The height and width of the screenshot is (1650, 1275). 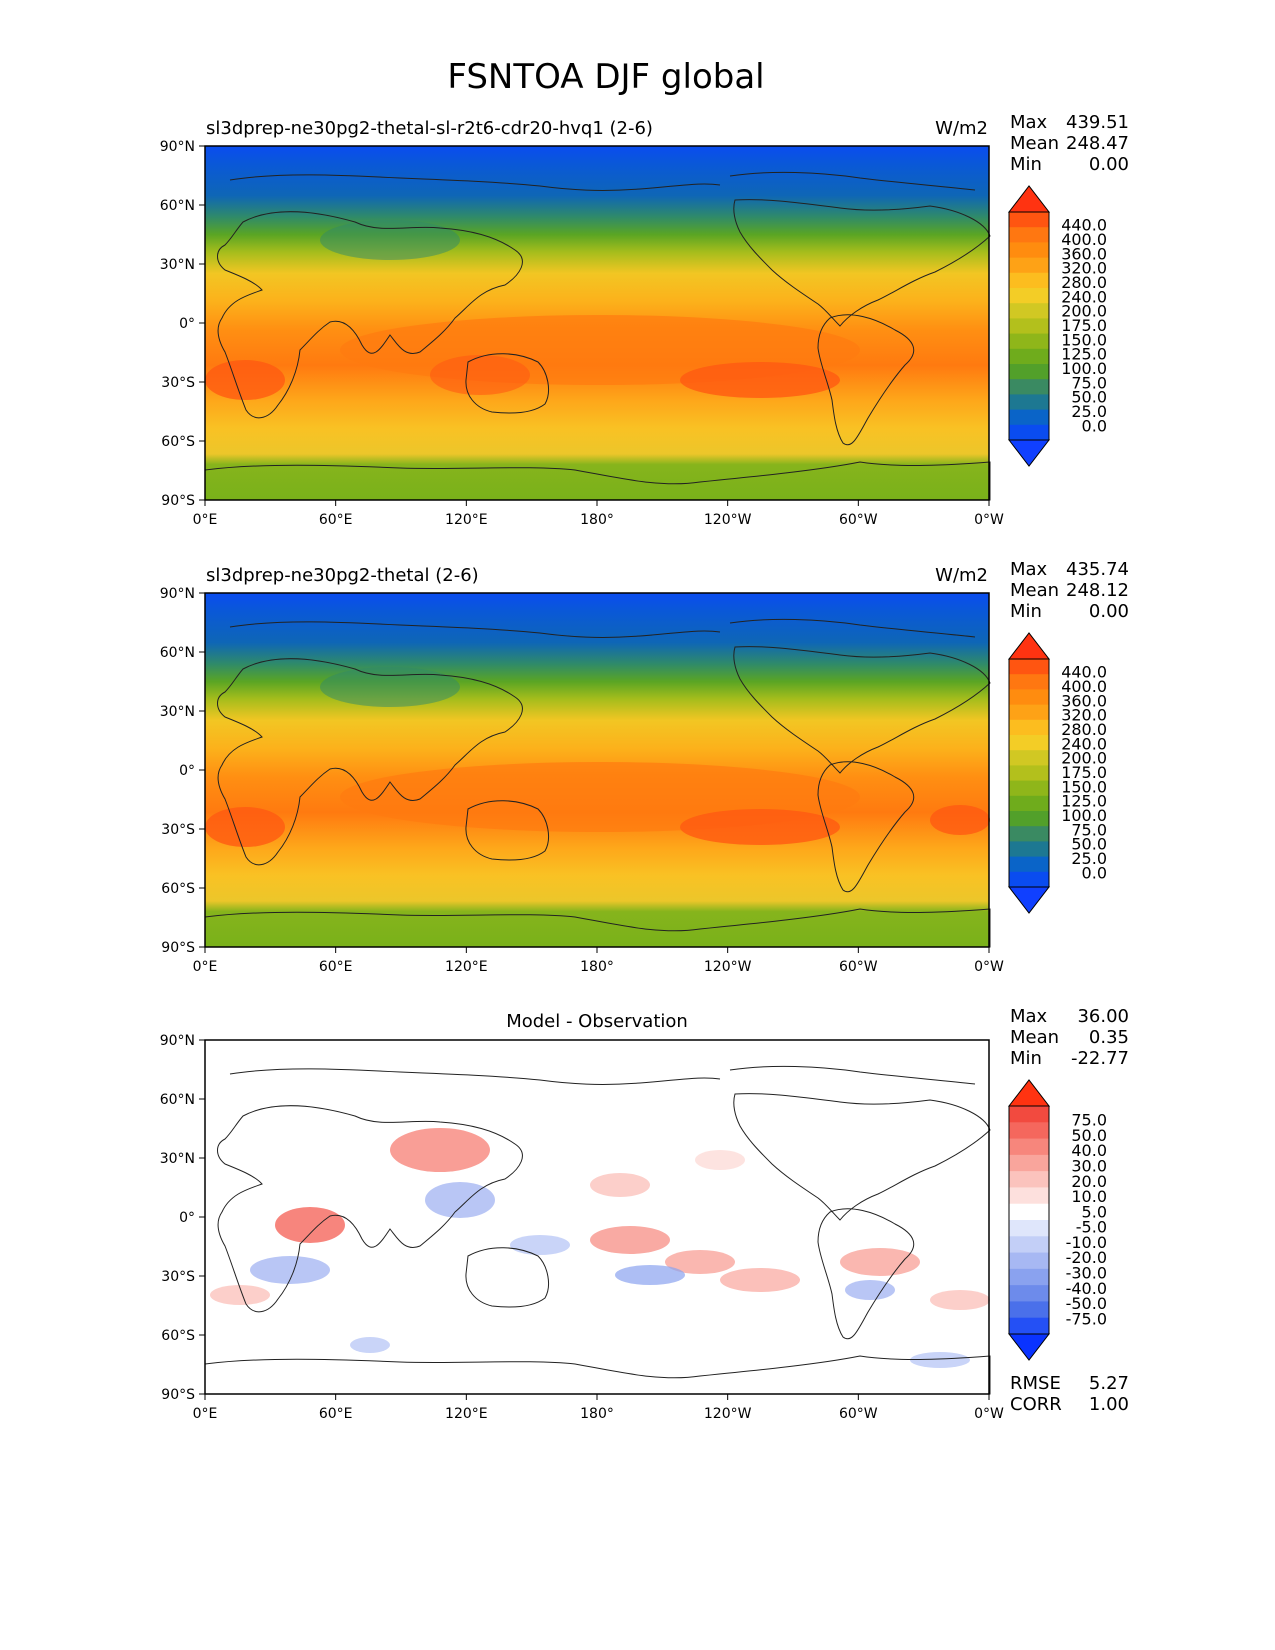 What do you see at coordinates (1086, 1288) in the screenshot?
I see `colorbar-label: -40.0` at bounding box center [1086, 1288].